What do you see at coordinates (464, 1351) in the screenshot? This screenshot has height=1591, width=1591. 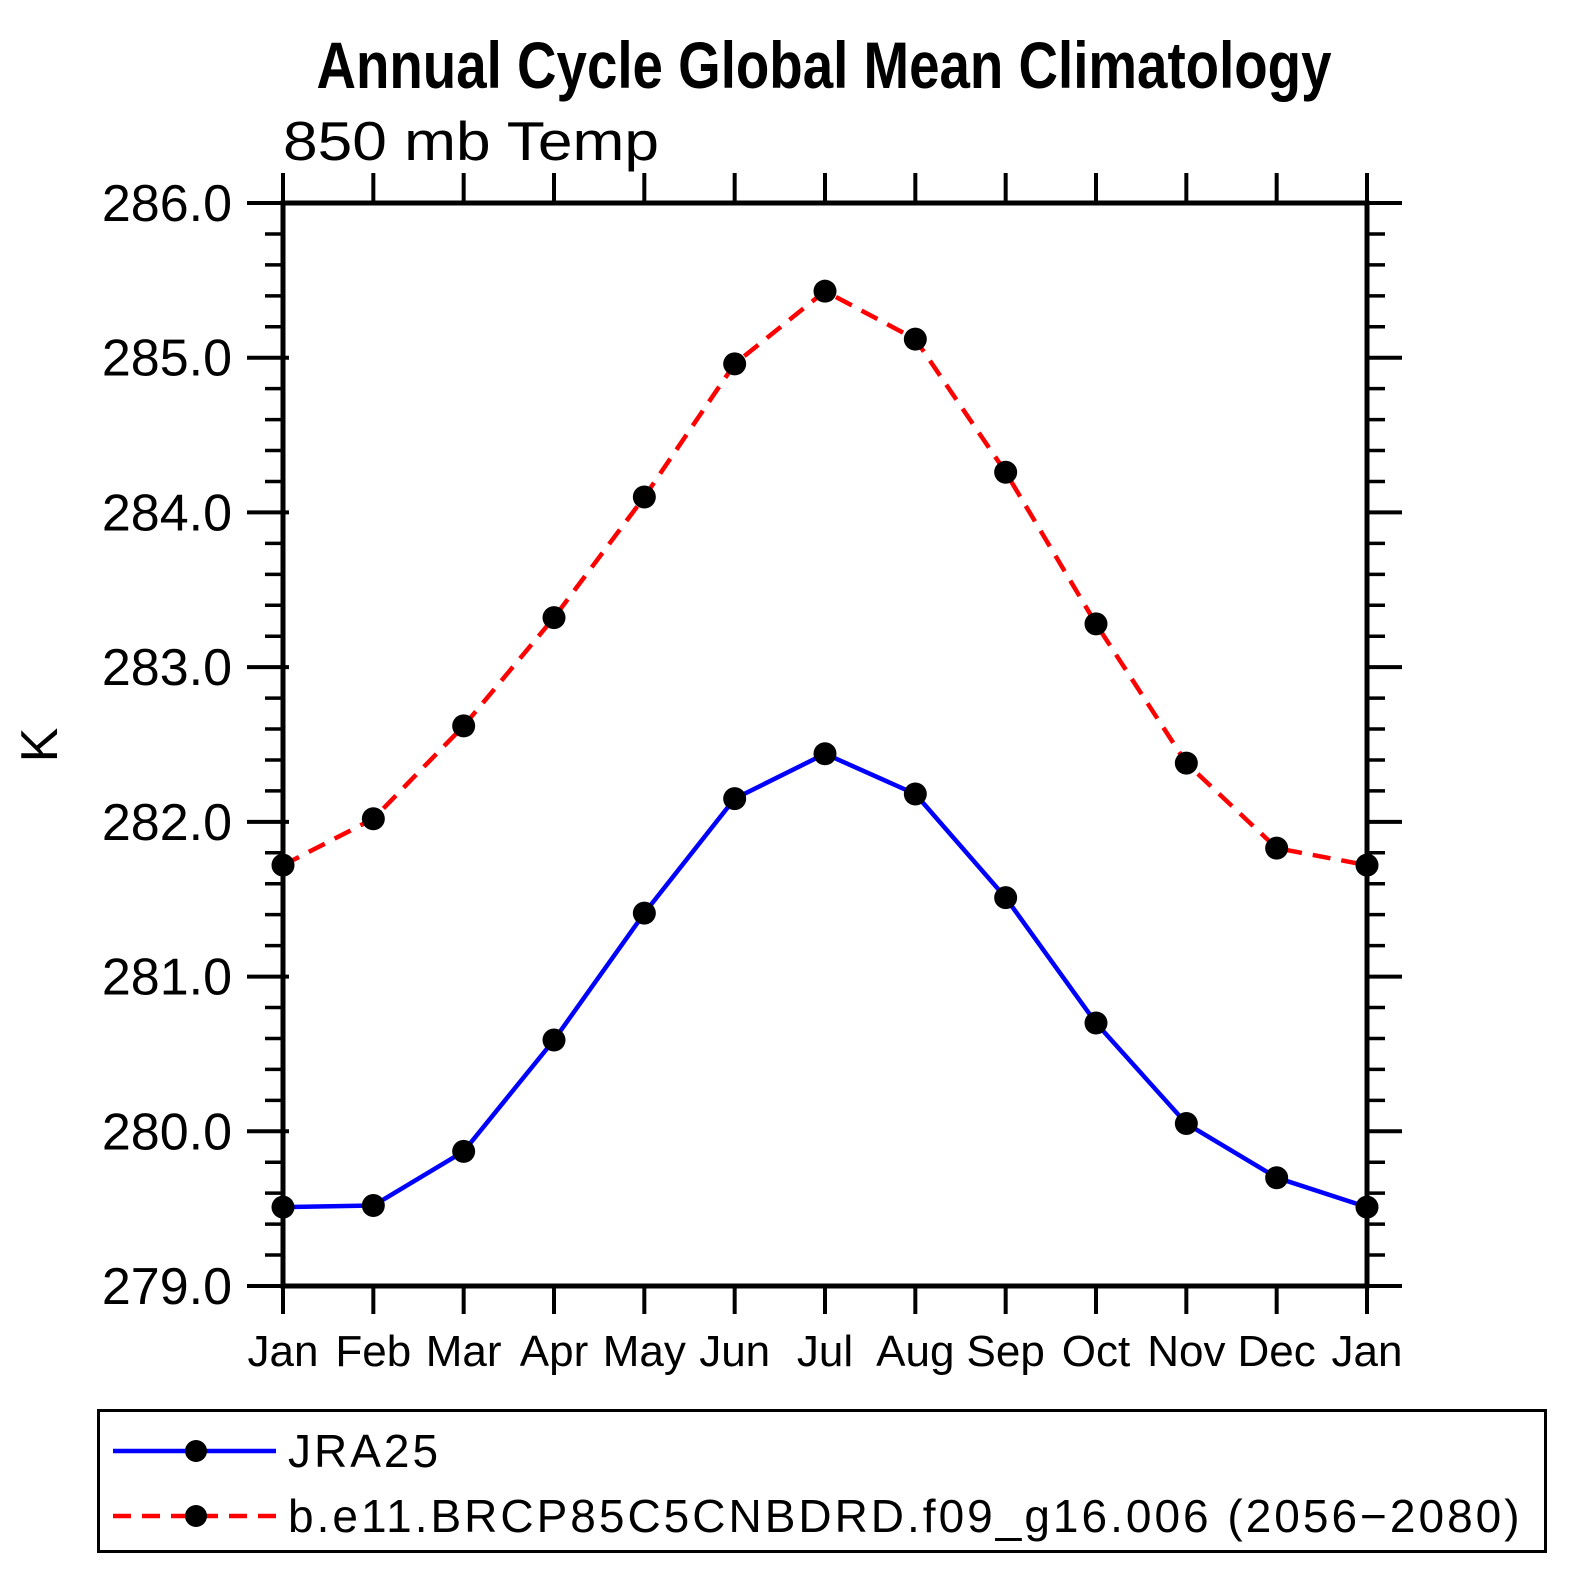 I see `x-tick-label: Mar` at bounding box center [464, 1351].